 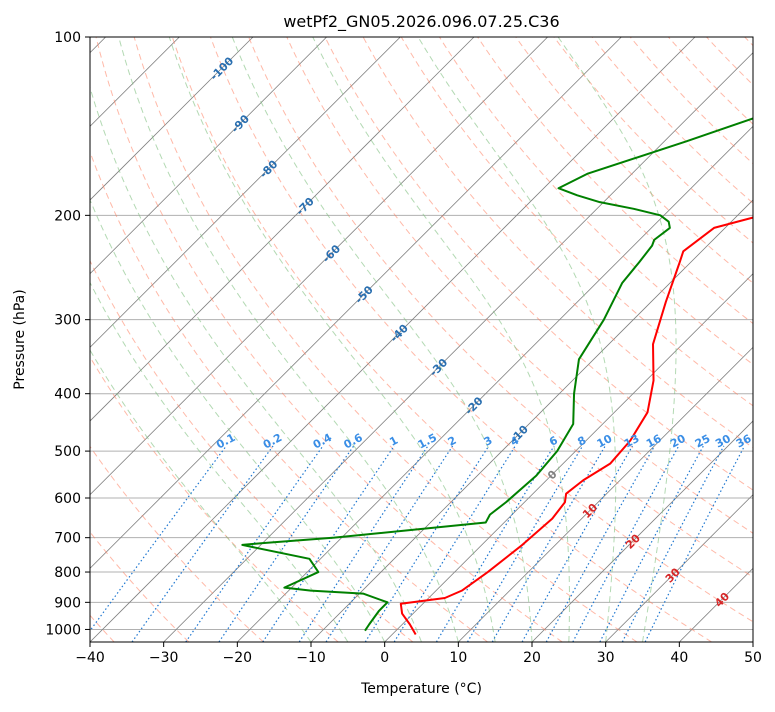 What do you see at coordinates (67, 499) in the screenshot?
I see `y-tick-label: 600` at bounding box center [67, 499].